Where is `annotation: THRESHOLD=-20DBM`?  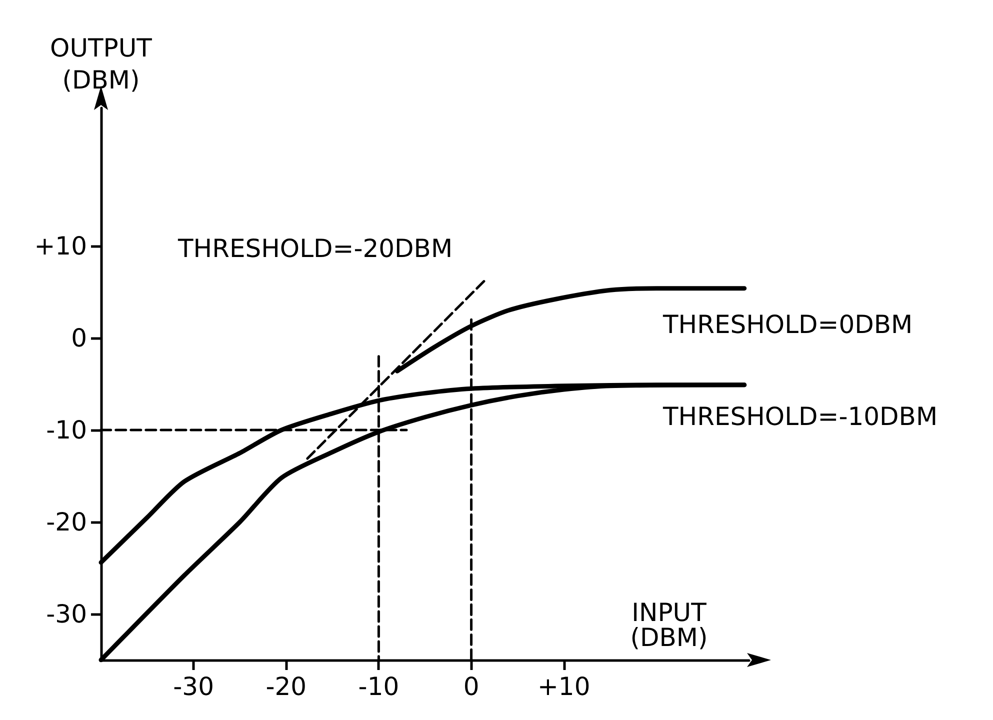
annotation: THRESHOLD=-20DBM is located at coordinates (315, 248).